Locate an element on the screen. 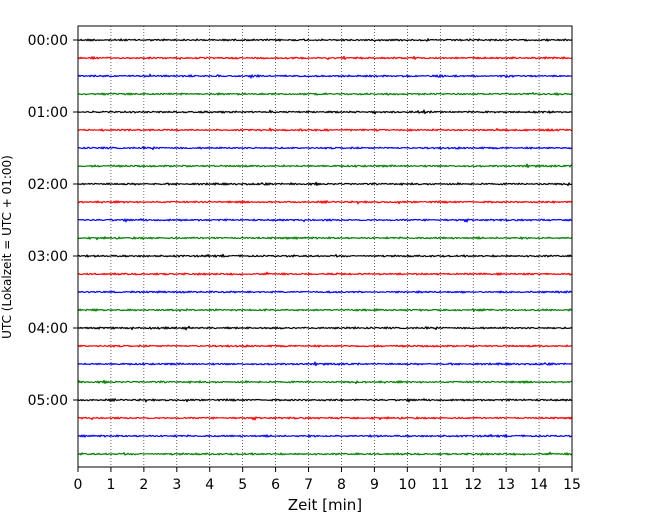  x-axis-label: Zeit [min] is located at coordinates (325, 505).